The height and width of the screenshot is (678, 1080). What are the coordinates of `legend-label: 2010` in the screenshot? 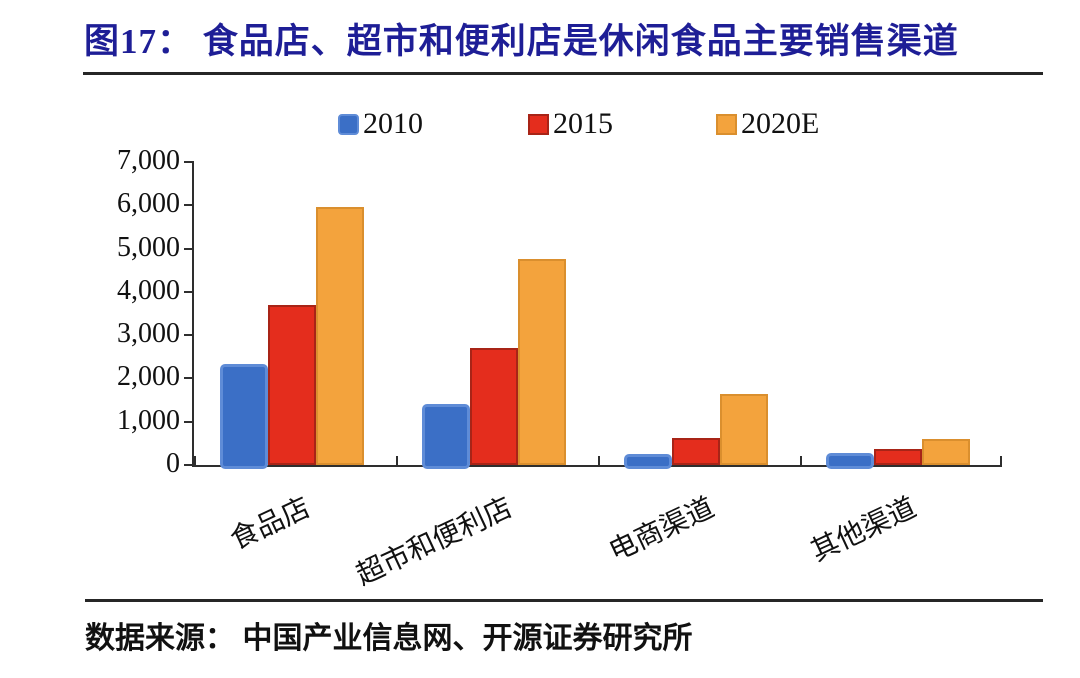 It's located at (393, 123).